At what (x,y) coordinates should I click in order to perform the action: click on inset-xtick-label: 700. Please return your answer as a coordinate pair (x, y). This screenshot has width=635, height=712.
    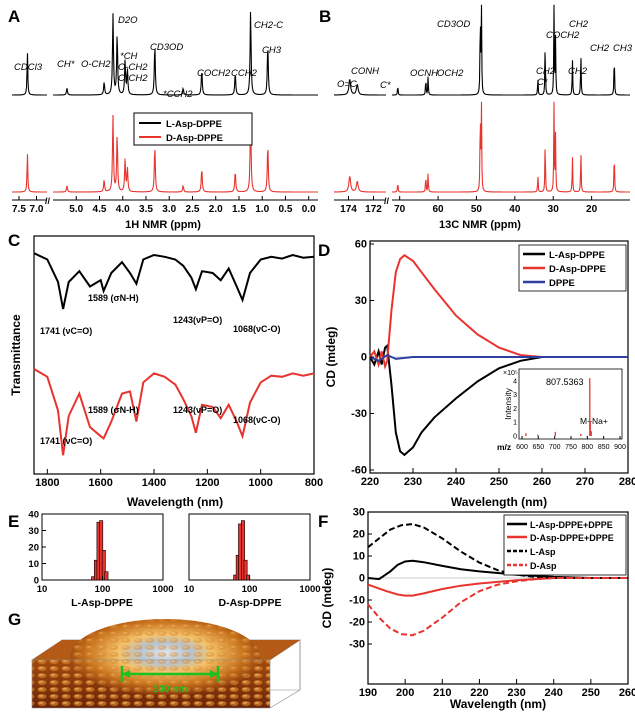
    Looking at the image, I should click on (555, 447).